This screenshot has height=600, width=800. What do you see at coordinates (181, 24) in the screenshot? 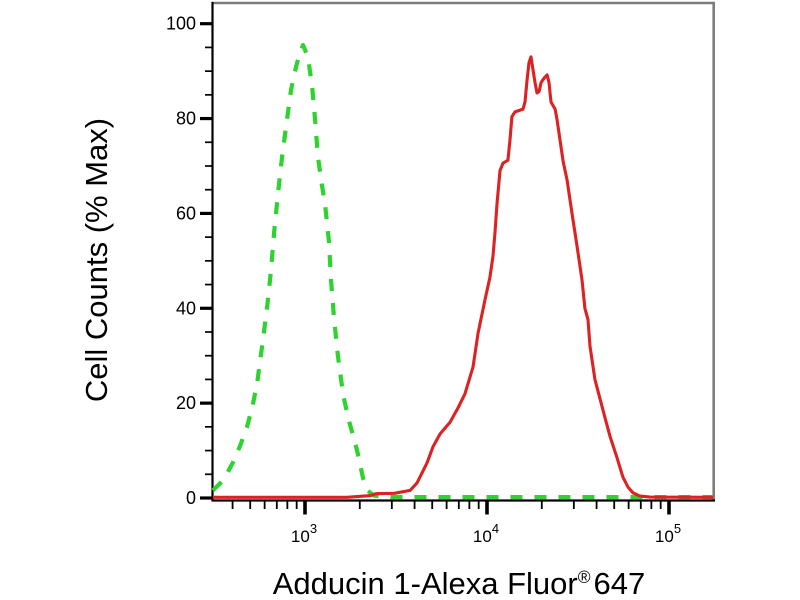
I see `y-axis-tick-label: 100` at bounding box center [181, 24].